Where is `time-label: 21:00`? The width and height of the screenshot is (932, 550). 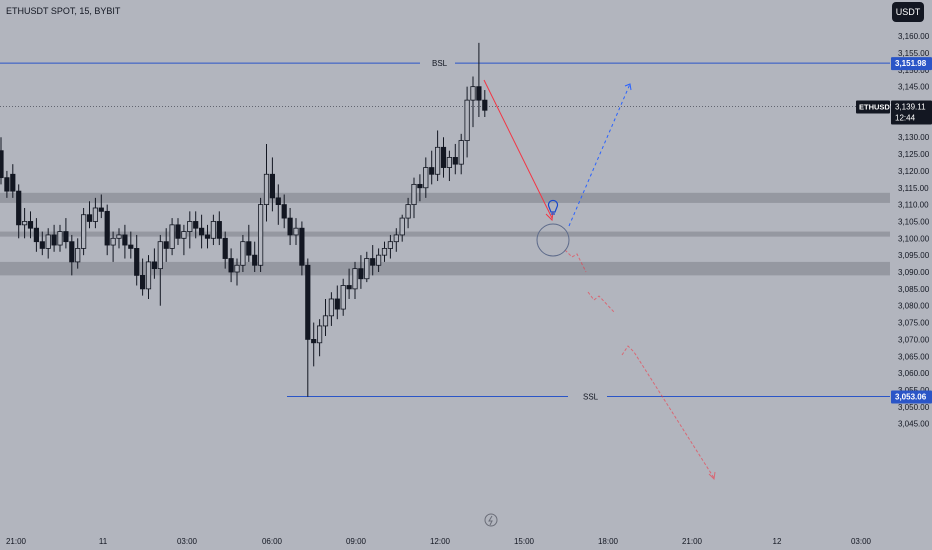
time-label: 21:00 is located at coordinates (692, 541).